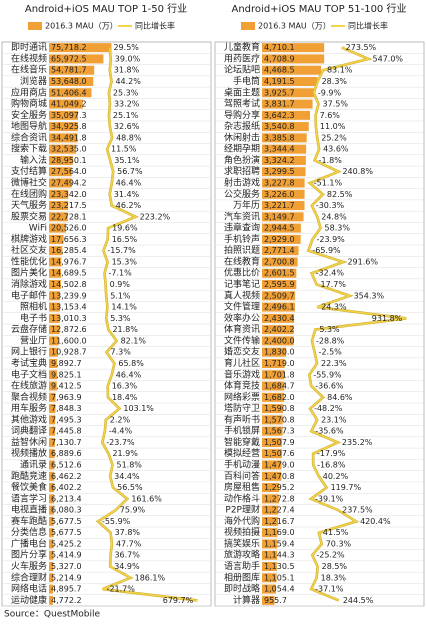 The image size is (426, 627). What do you see at coordinates (330, 239) in the screenshot?
I see `growth-label: -23.9%` at bounding box center [330, 239].